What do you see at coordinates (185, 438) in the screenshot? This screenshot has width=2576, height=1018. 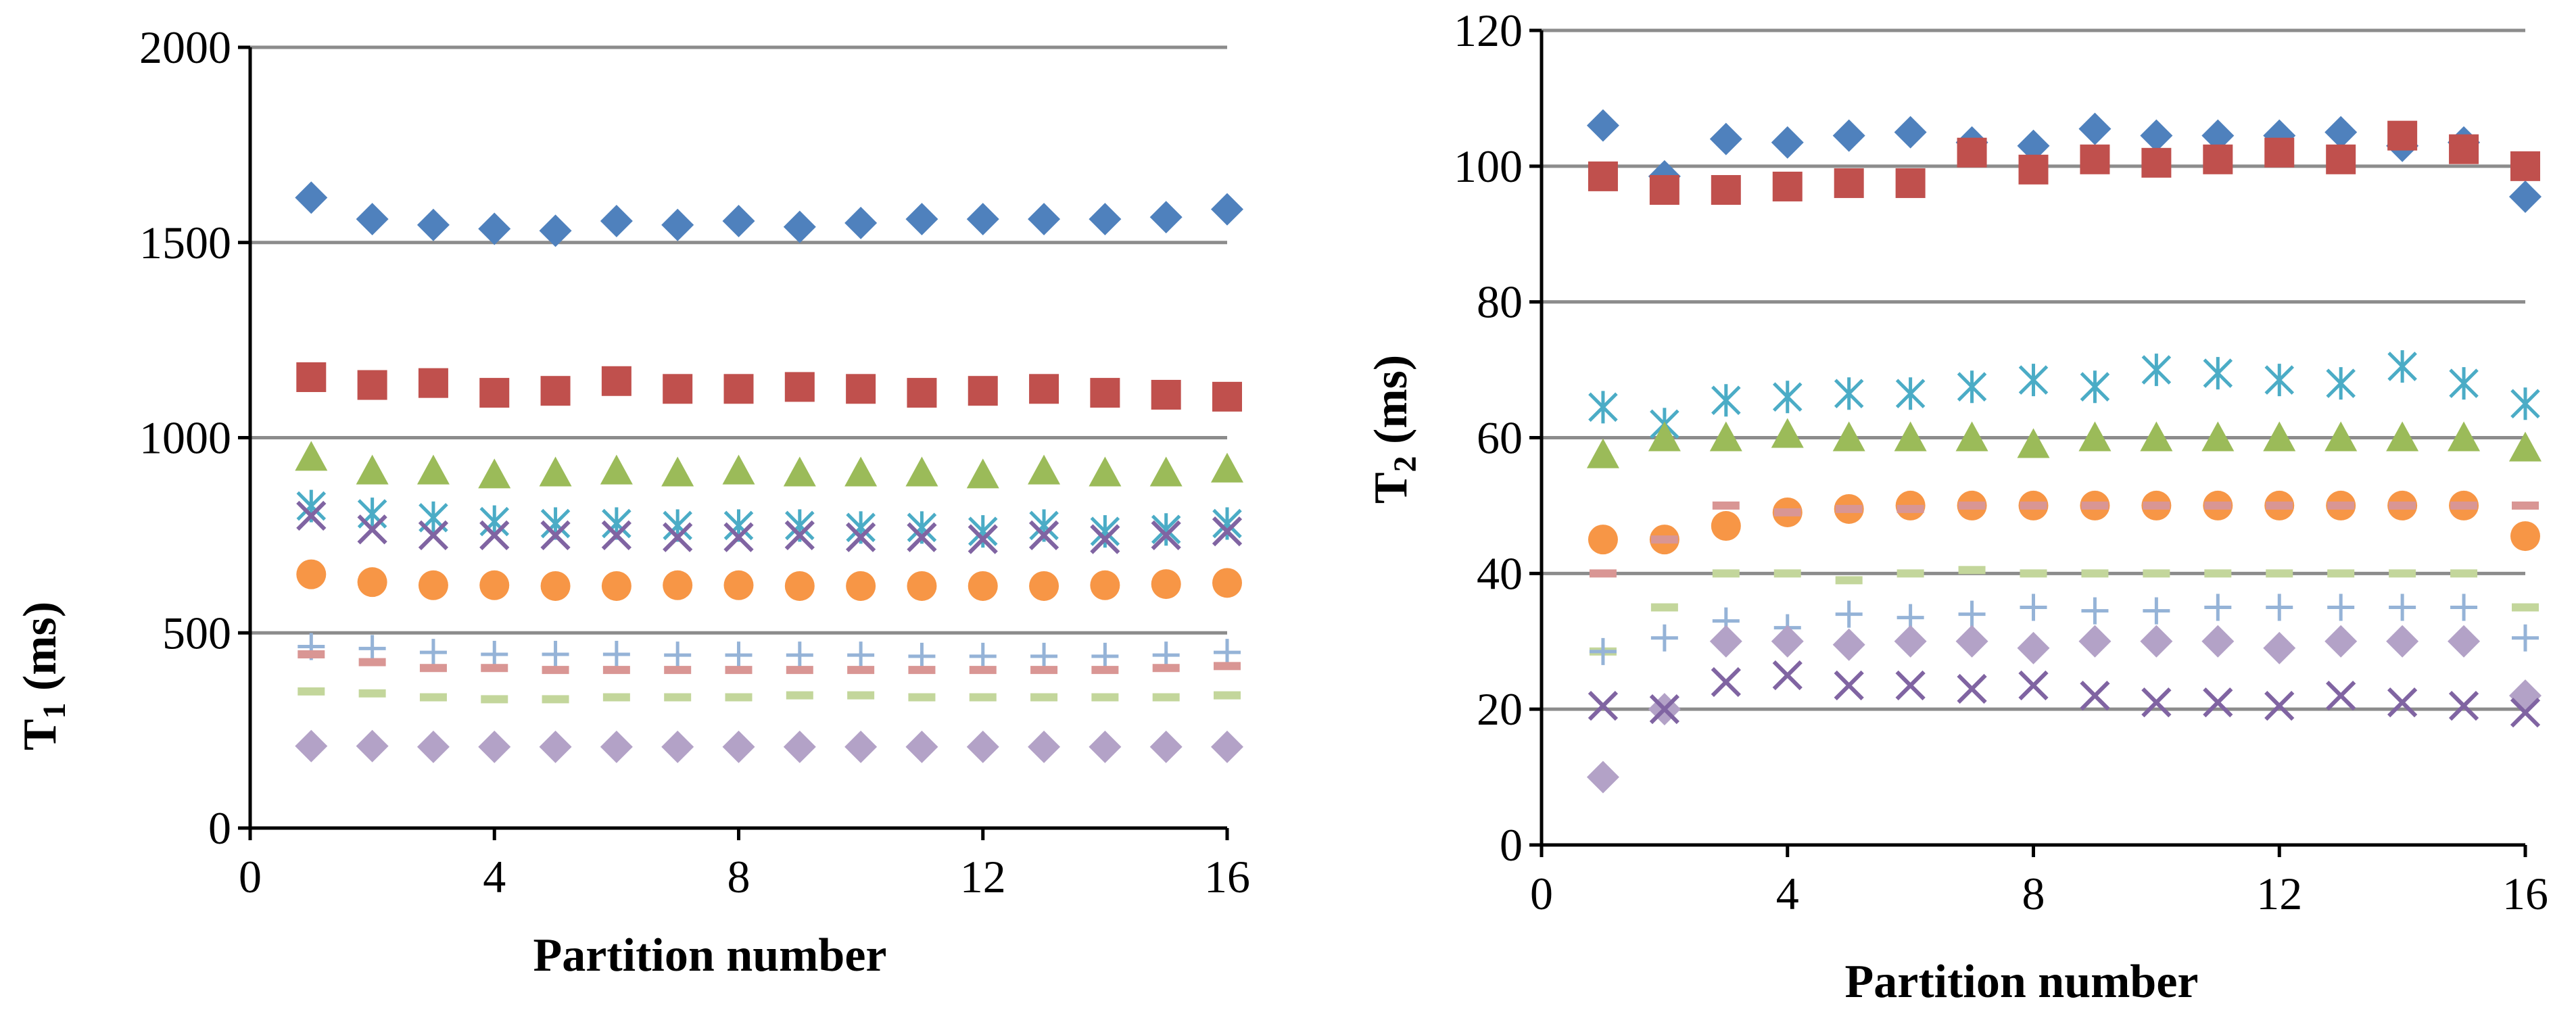 I see `t1-y-tick-label-1000: 1000` at bounding box center [185, 438].